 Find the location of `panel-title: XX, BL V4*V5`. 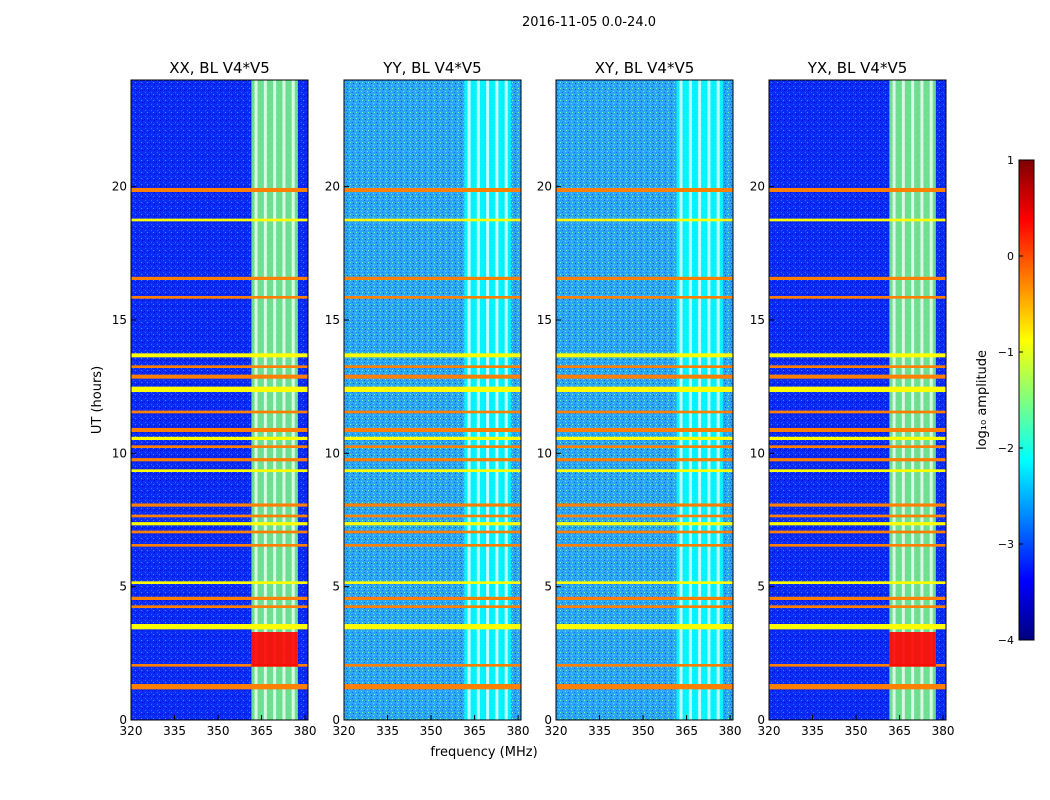

panel-title: XX, BL V4*V5 is located at coordinates (219, 68).